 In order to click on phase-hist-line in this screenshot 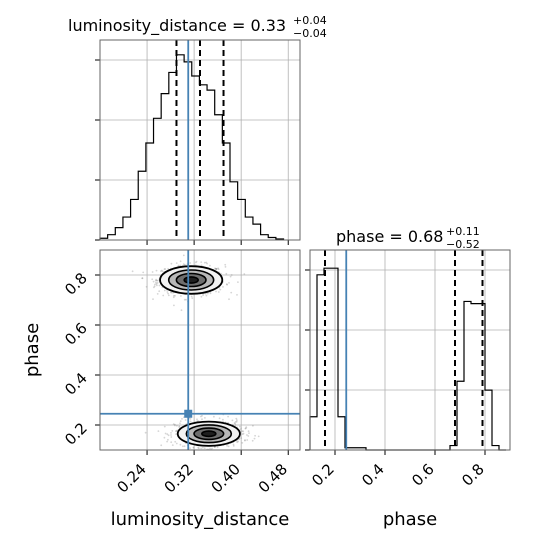, I will do `click(407, 359)`.